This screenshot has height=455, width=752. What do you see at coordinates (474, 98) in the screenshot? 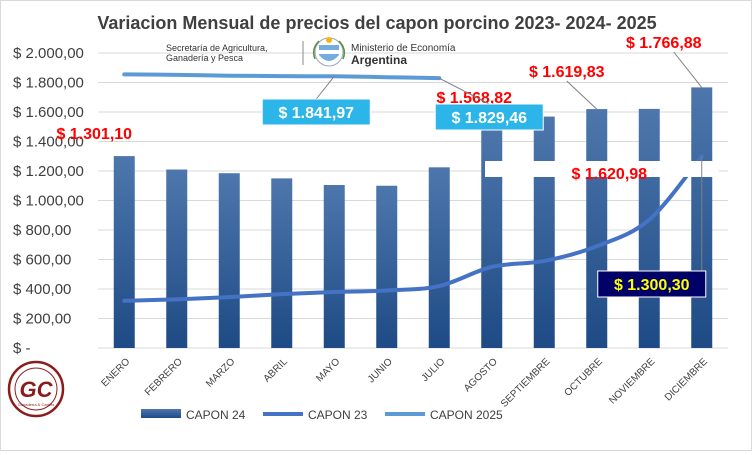
I see `data-label: $ 1.568,82` at bounding box center [474, 98].